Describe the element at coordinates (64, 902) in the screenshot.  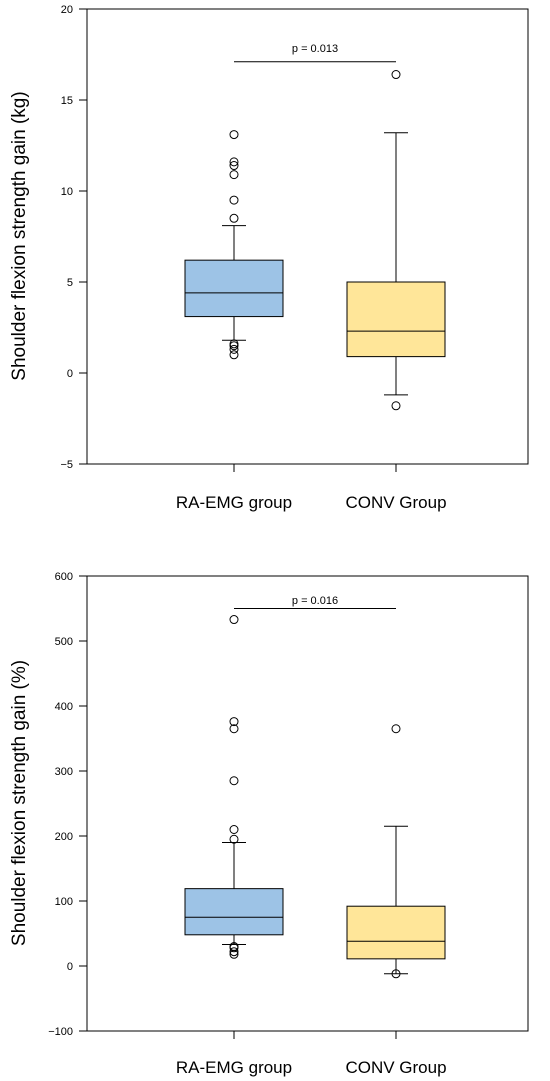
I see `y-tick-label: 100` at that location.